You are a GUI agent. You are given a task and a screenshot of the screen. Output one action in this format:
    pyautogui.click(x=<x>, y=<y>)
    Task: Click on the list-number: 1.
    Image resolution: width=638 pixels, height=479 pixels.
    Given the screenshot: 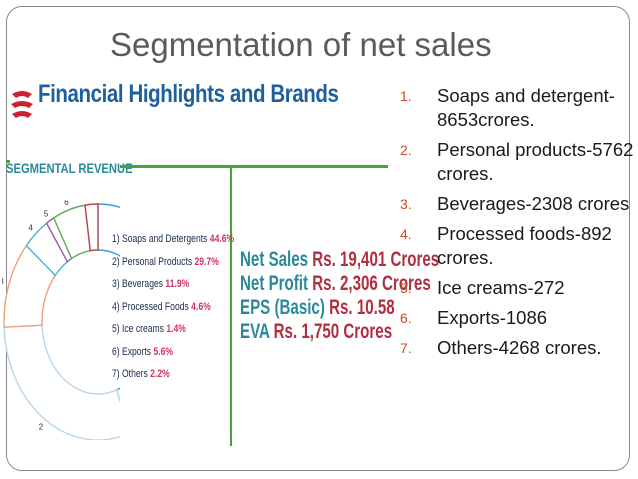 What is the action you would take?
    pyautogui.click(x=406, y=96)
    